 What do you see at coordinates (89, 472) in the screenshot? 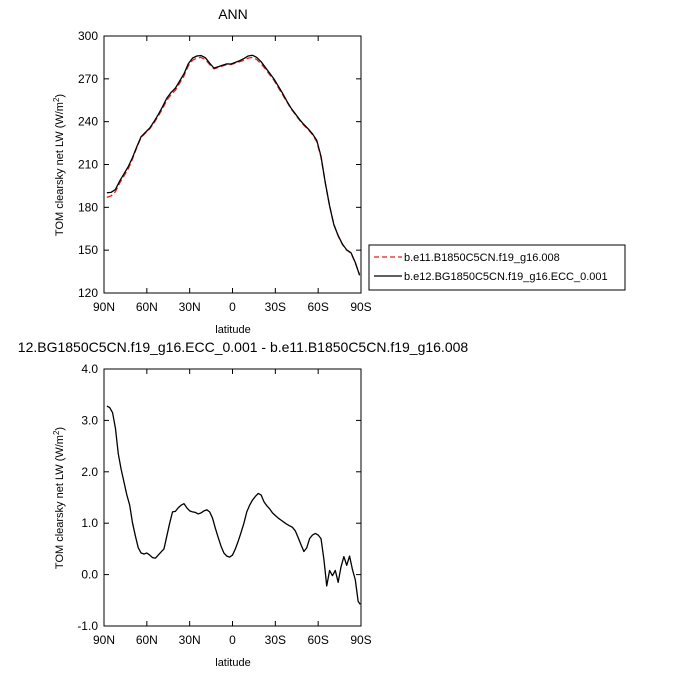
I see `bottom-y-tick-label: 2.0` at bounding box center [89, 472].